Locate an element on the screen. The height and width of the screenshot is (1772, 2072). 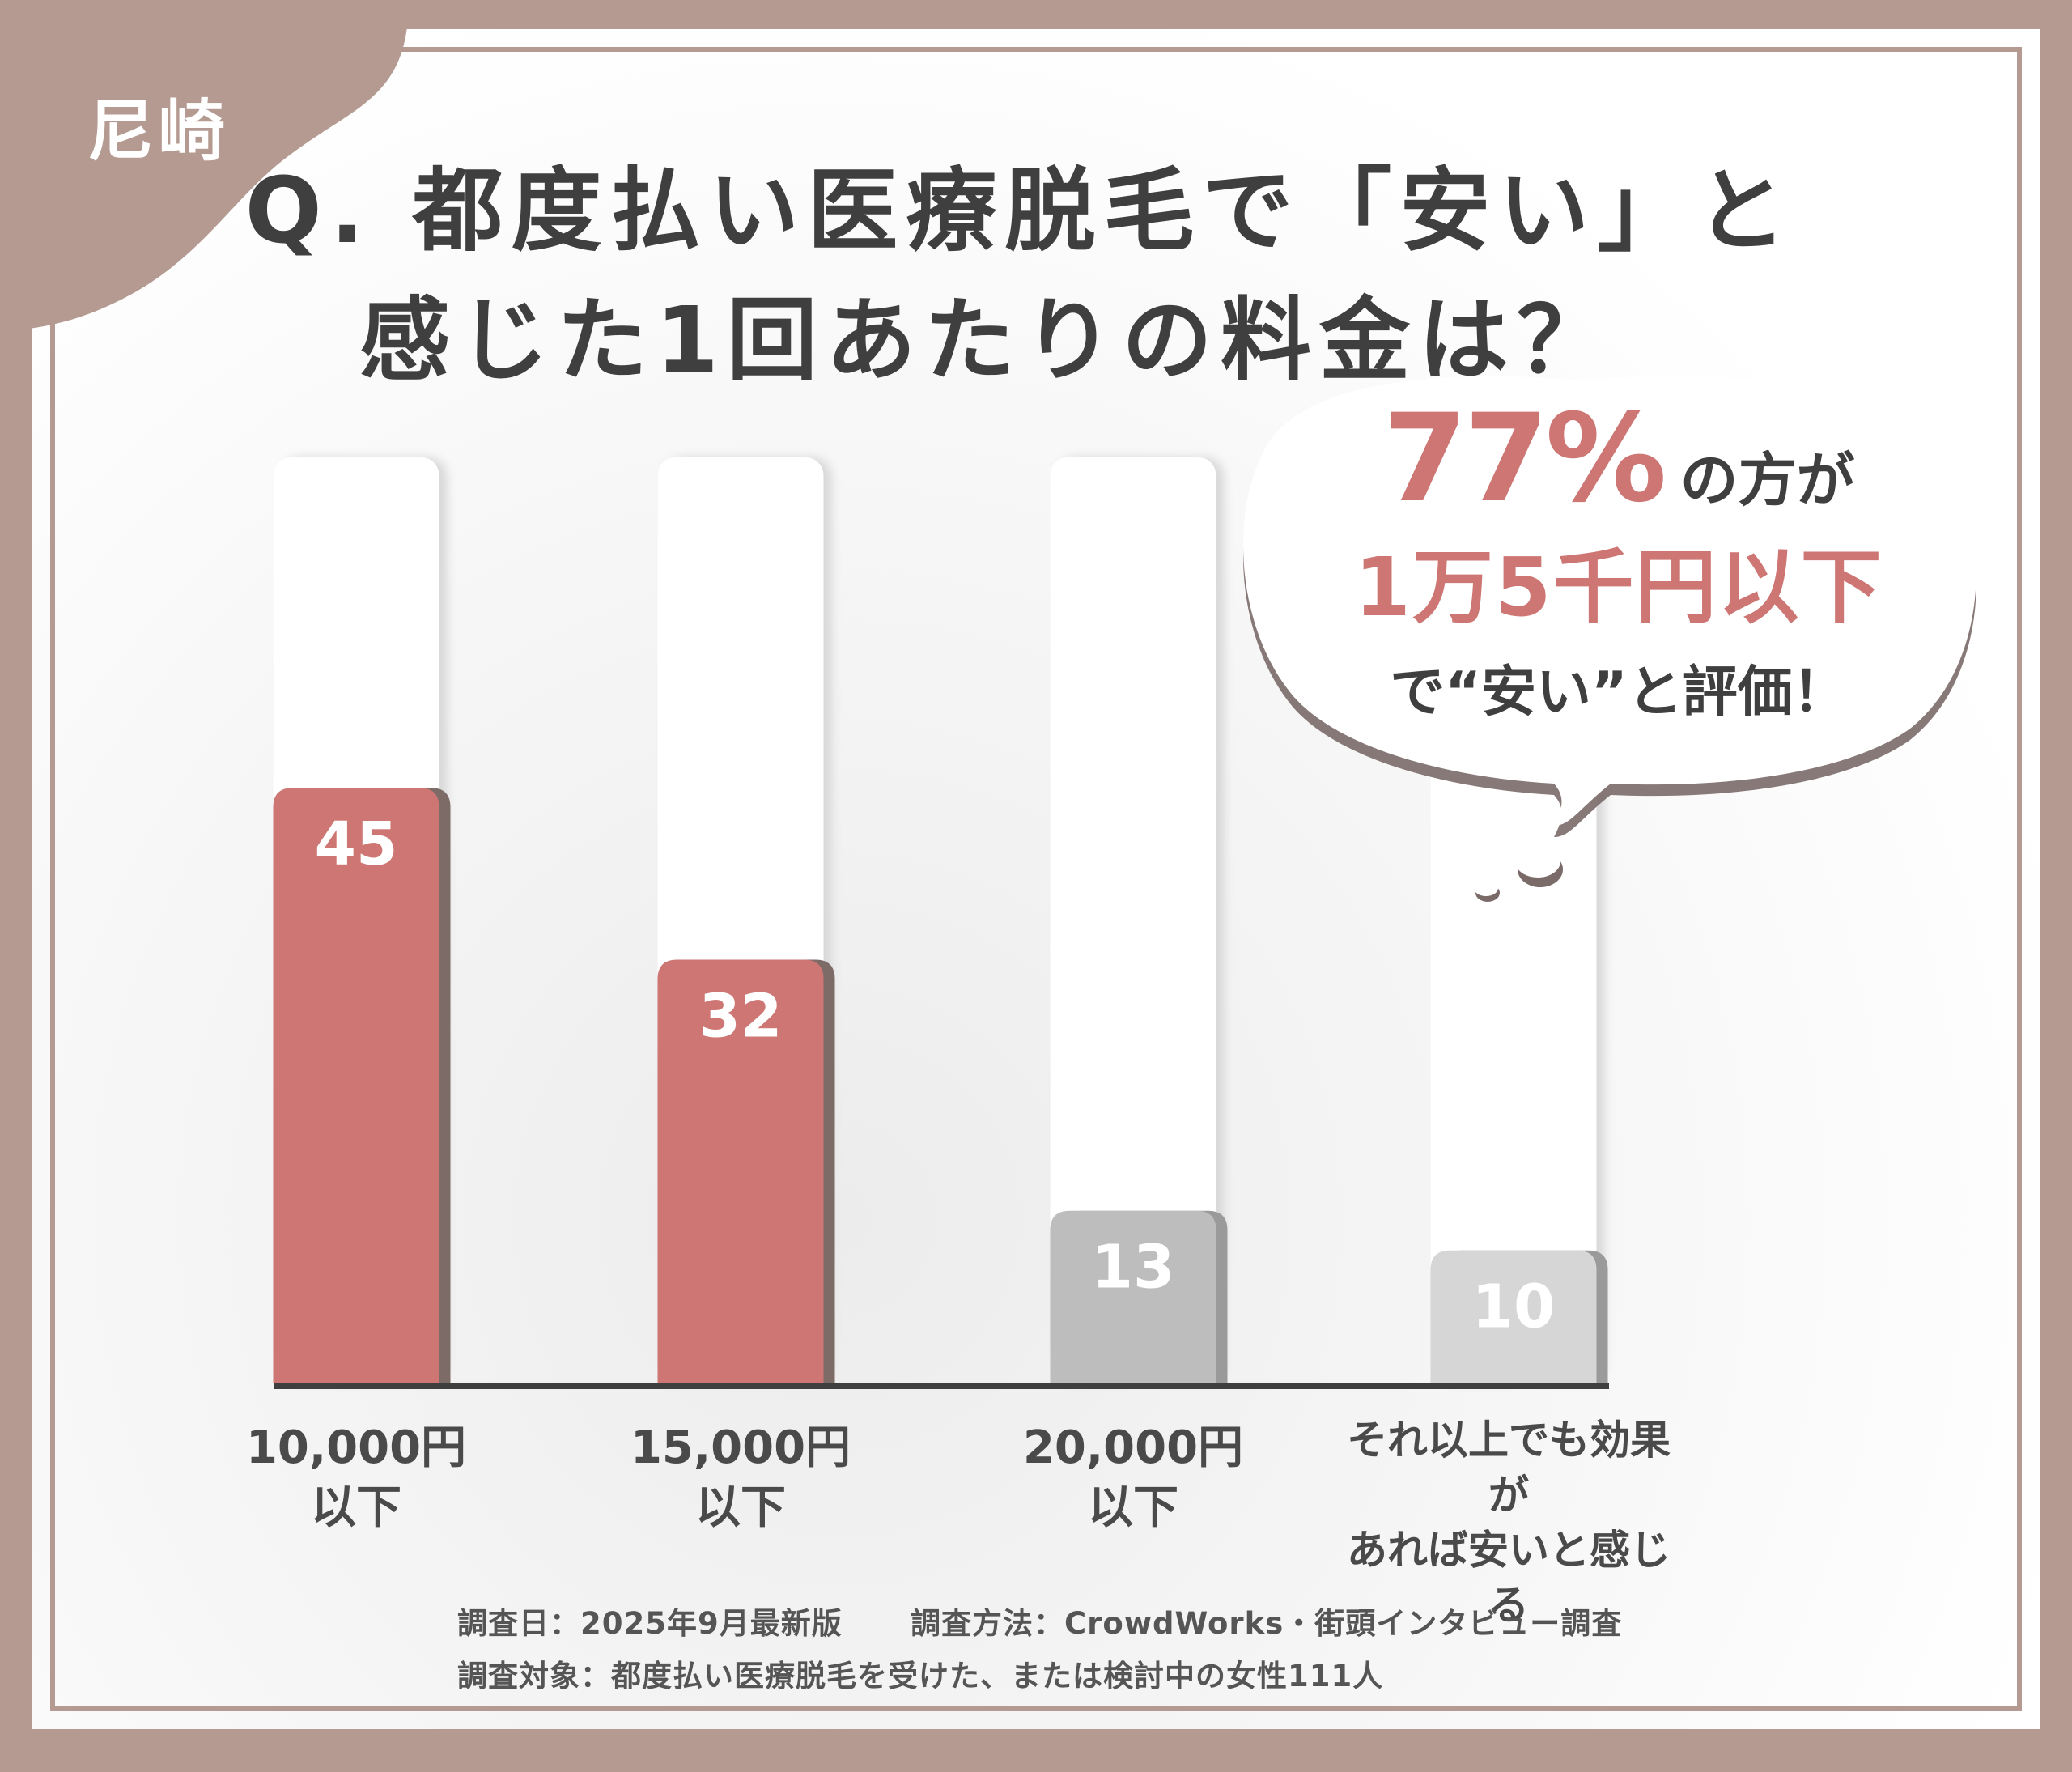
region-label: 尼崎 is located at coordinates (159, 132).